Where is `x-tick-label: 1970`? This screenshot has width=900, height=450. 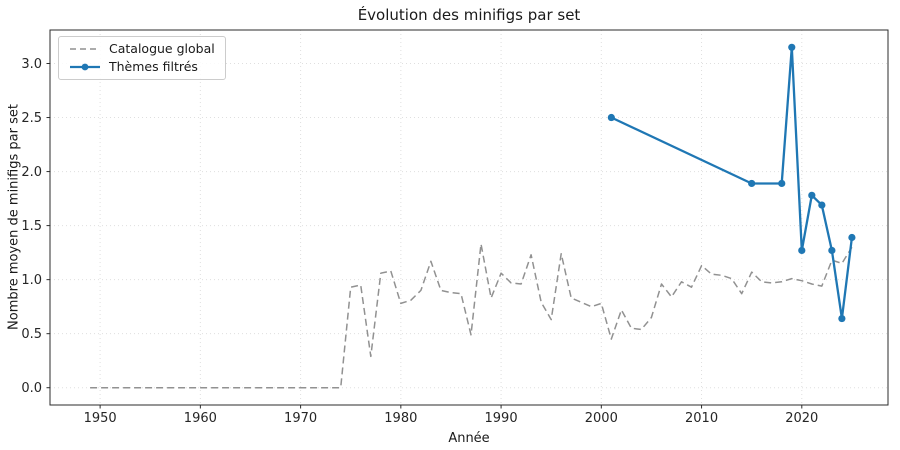
x-tick-label: 1970 is located at coordinates (300, 418).